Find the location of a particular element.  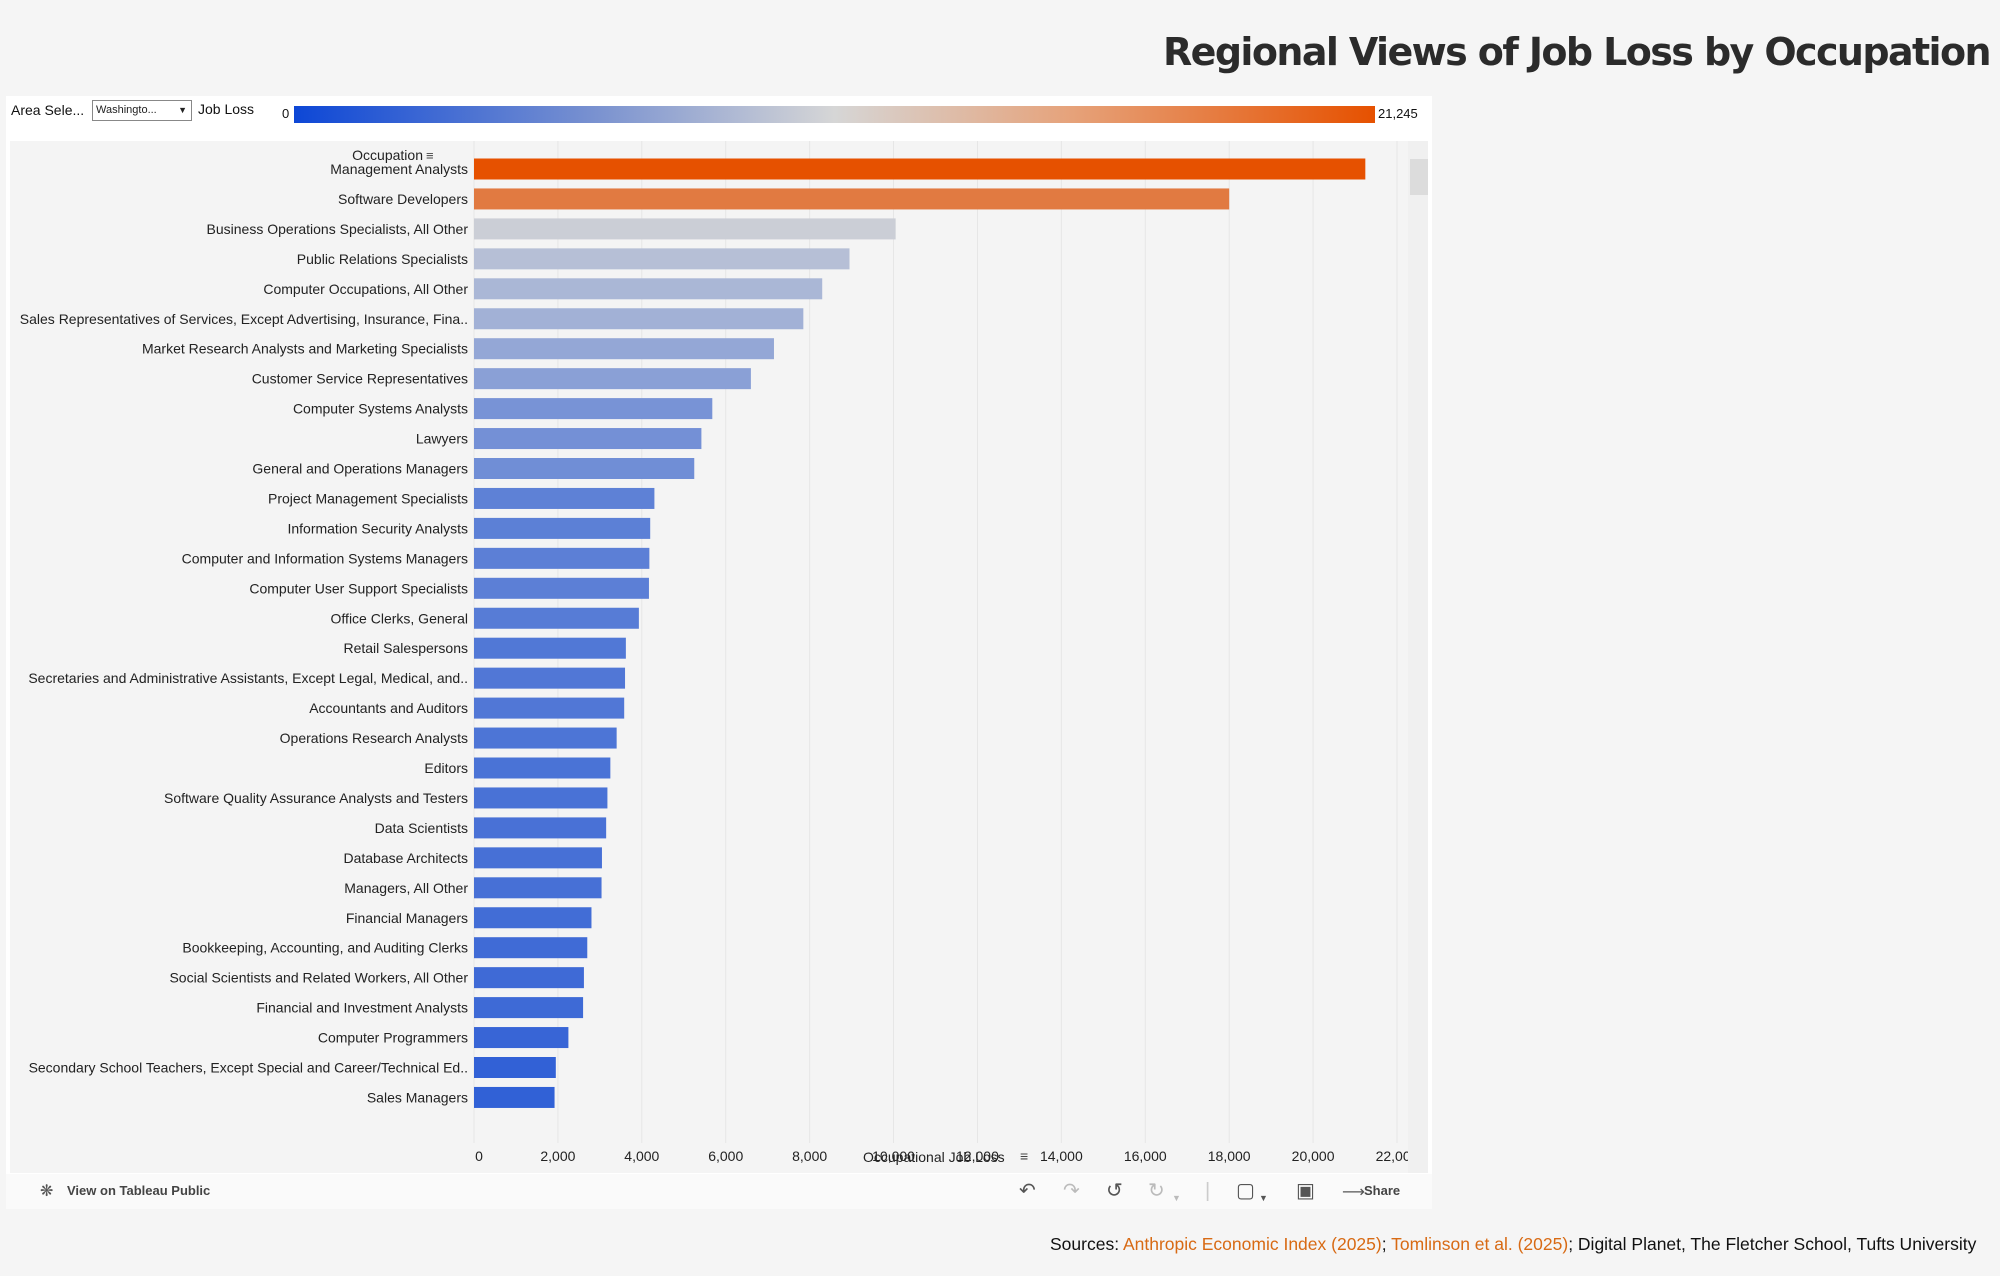

scrollbar-track is located at coordinates (1418, 657).